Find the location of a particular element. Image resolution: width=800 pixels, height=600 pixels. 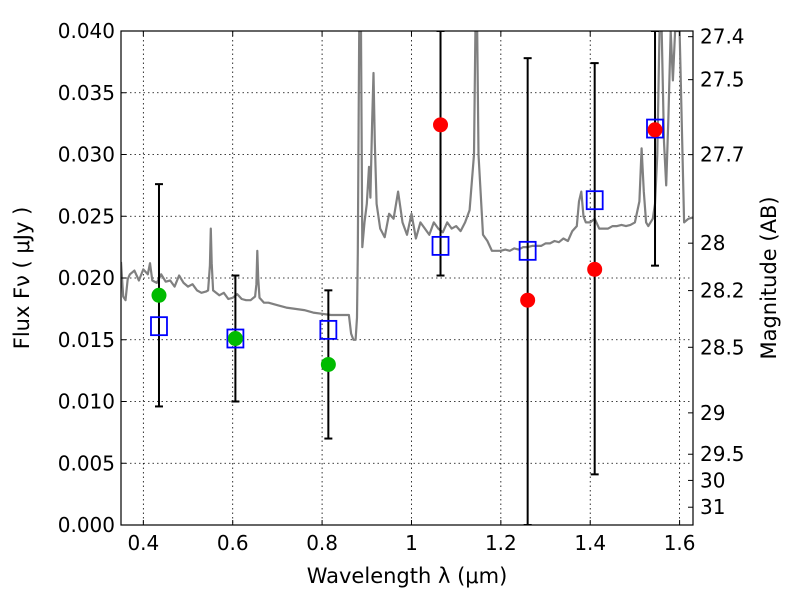

y-tick-label: 0.005 is located at coordinates (86, 463).